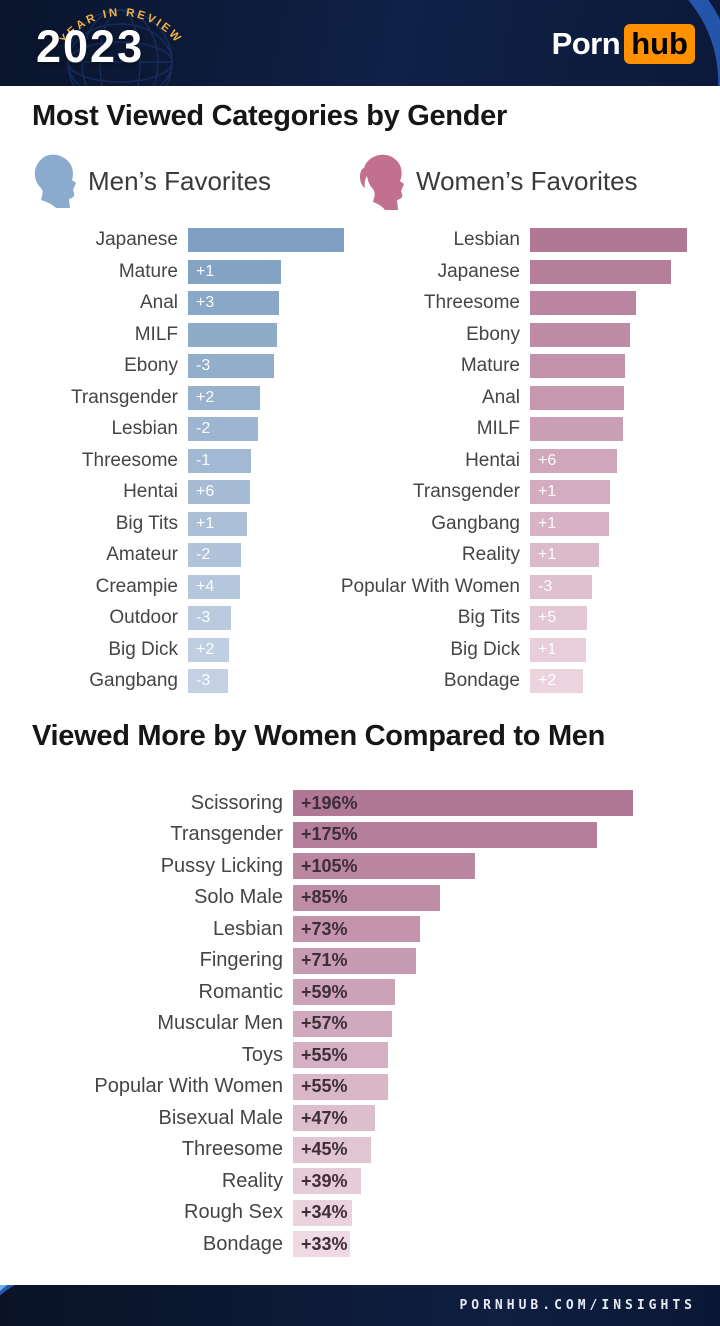 The width and height of the screenshot is (720, 1326). Describe the element at coordinates (203, 554) in the screenshot. I see `rank-change-badge: -2` at that location.